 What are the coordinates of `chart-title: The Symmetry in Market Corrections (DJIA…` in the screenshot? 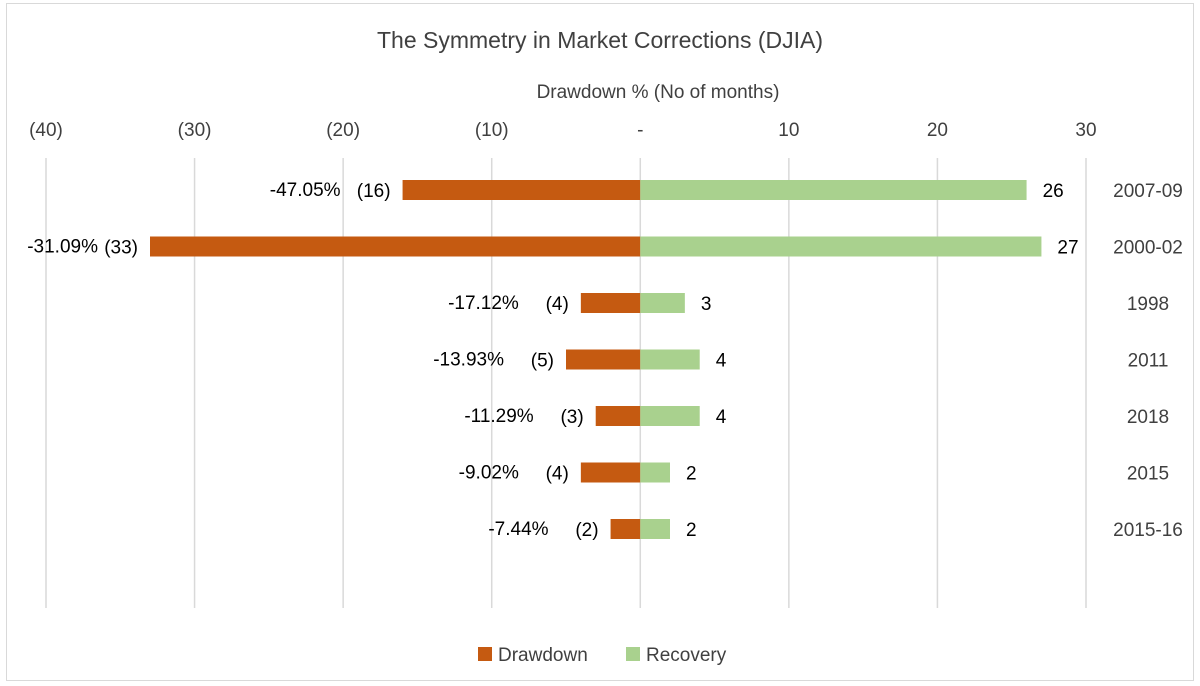 It's located at (600, 40).